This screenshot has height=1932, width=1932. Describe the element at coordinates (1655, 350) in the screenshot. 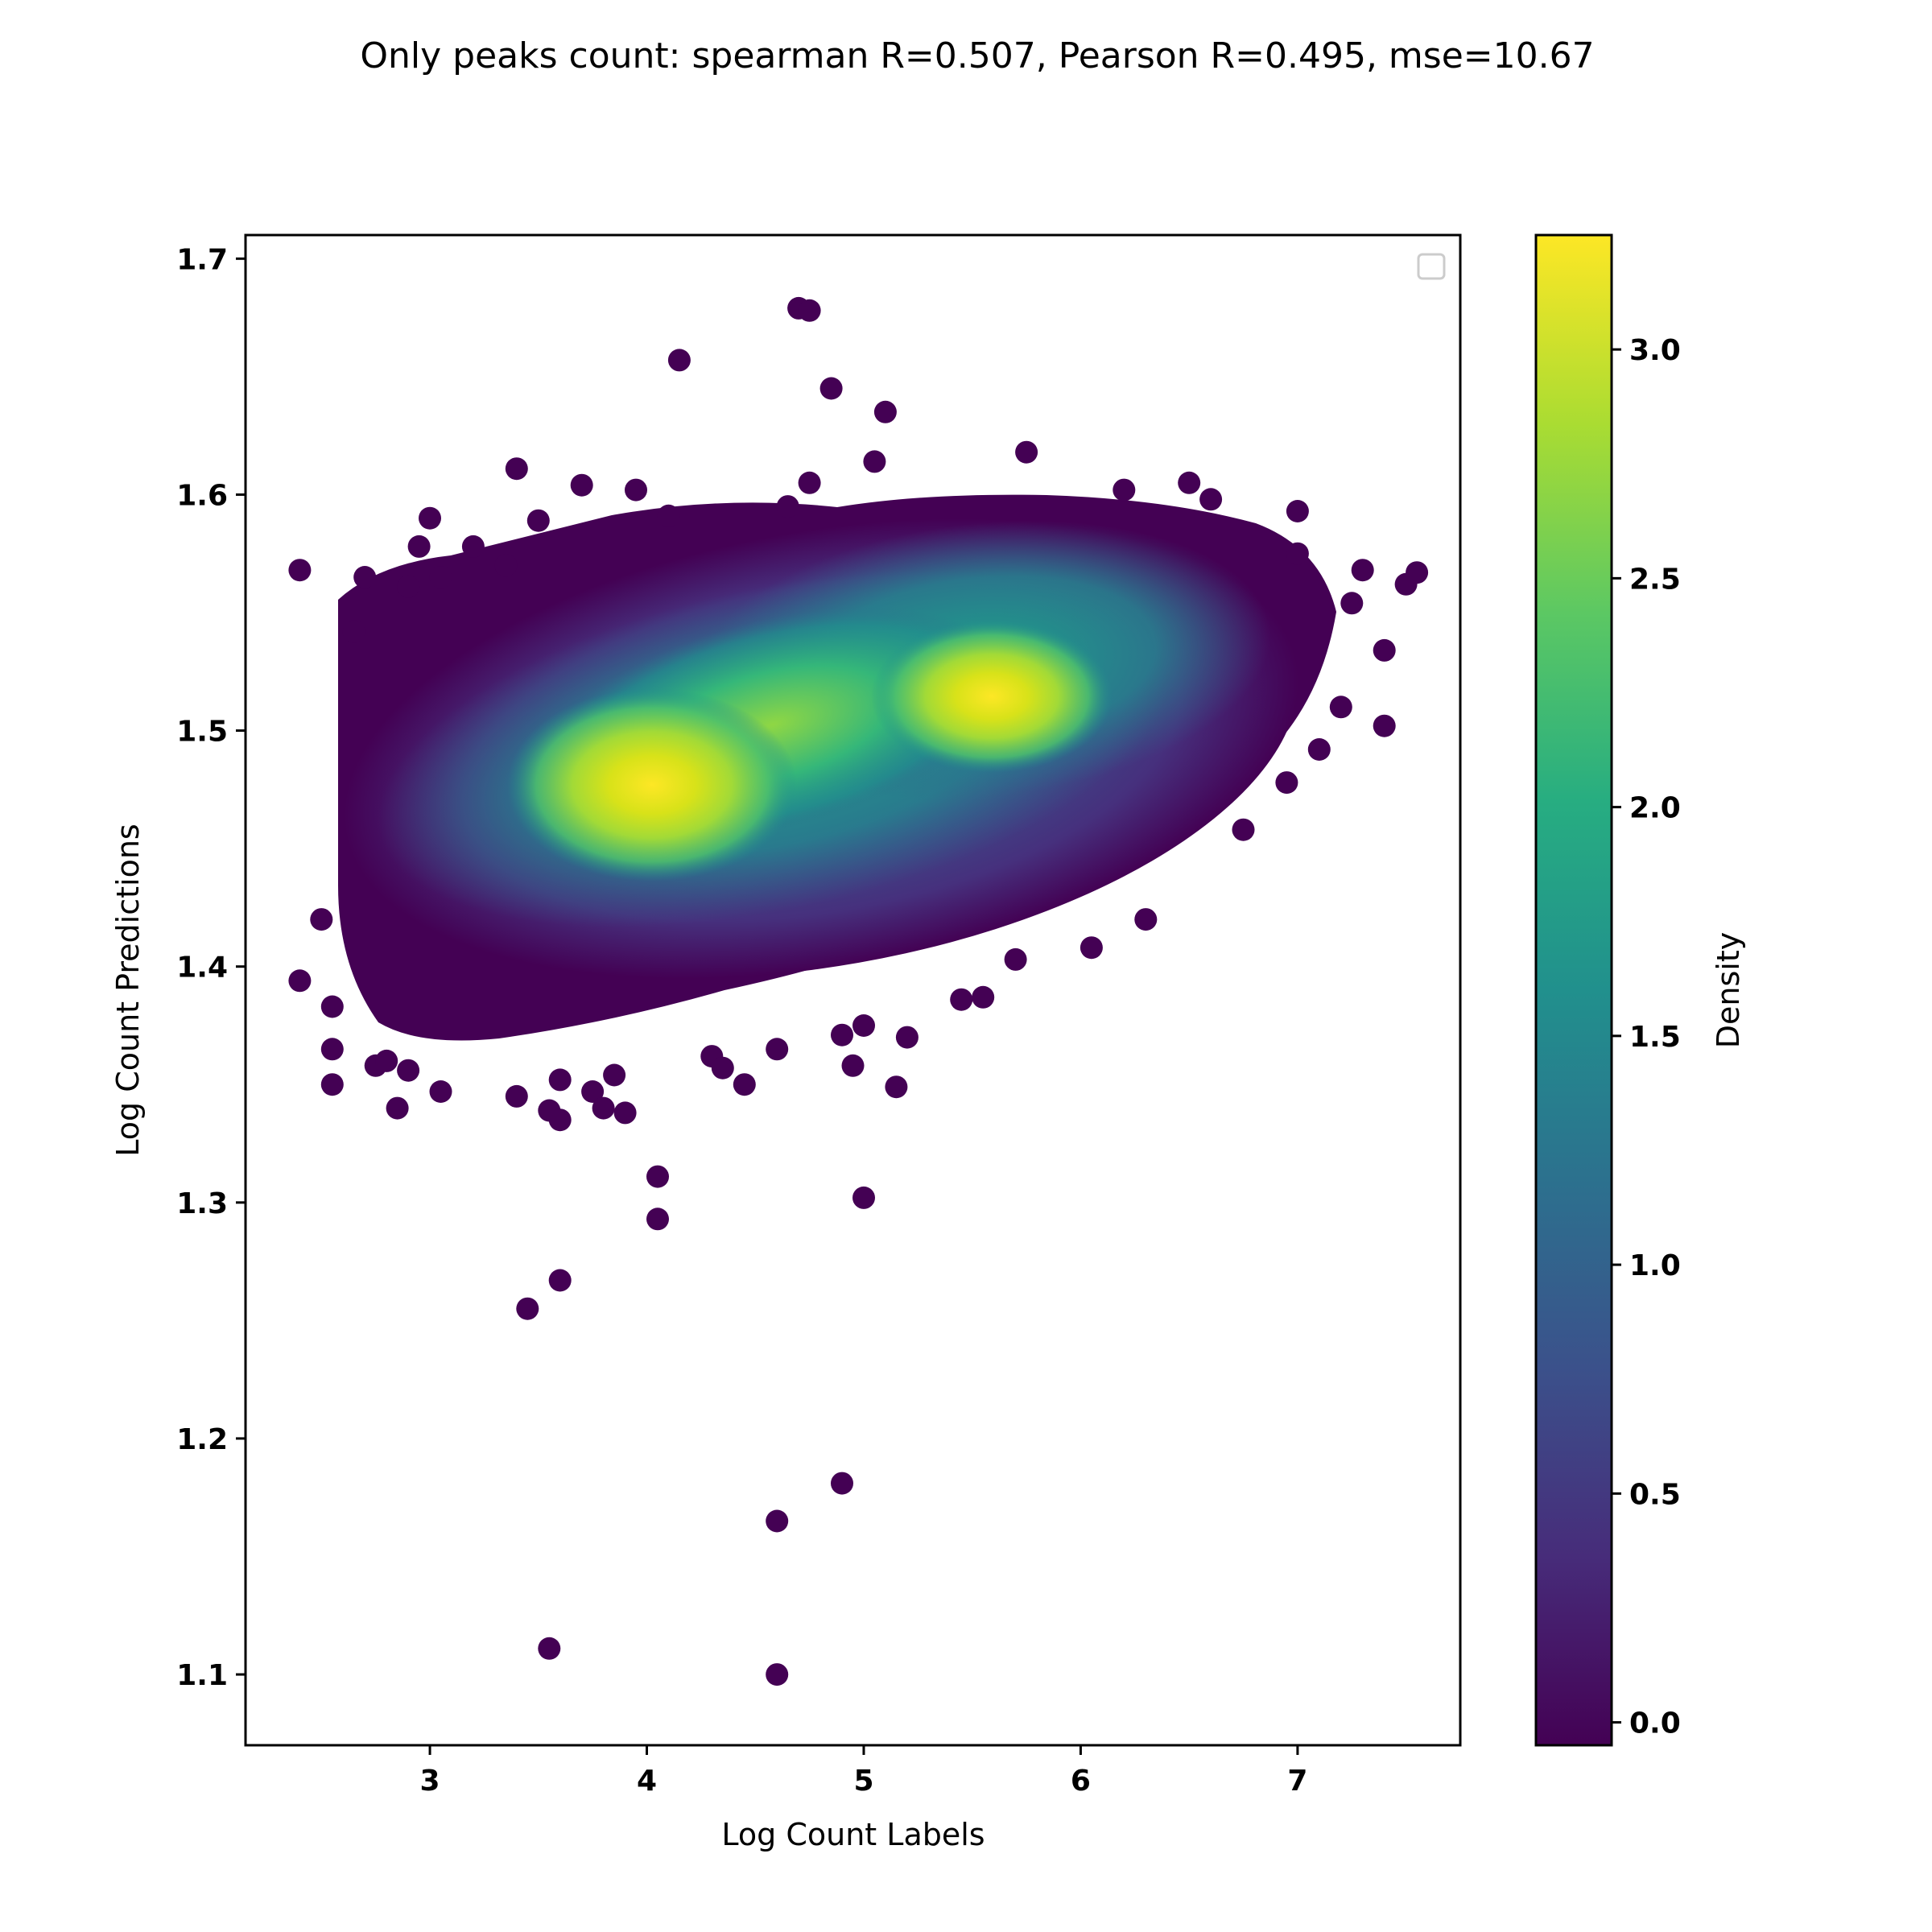

I see `colorbar-tick-label-3: 3.0` at that location.